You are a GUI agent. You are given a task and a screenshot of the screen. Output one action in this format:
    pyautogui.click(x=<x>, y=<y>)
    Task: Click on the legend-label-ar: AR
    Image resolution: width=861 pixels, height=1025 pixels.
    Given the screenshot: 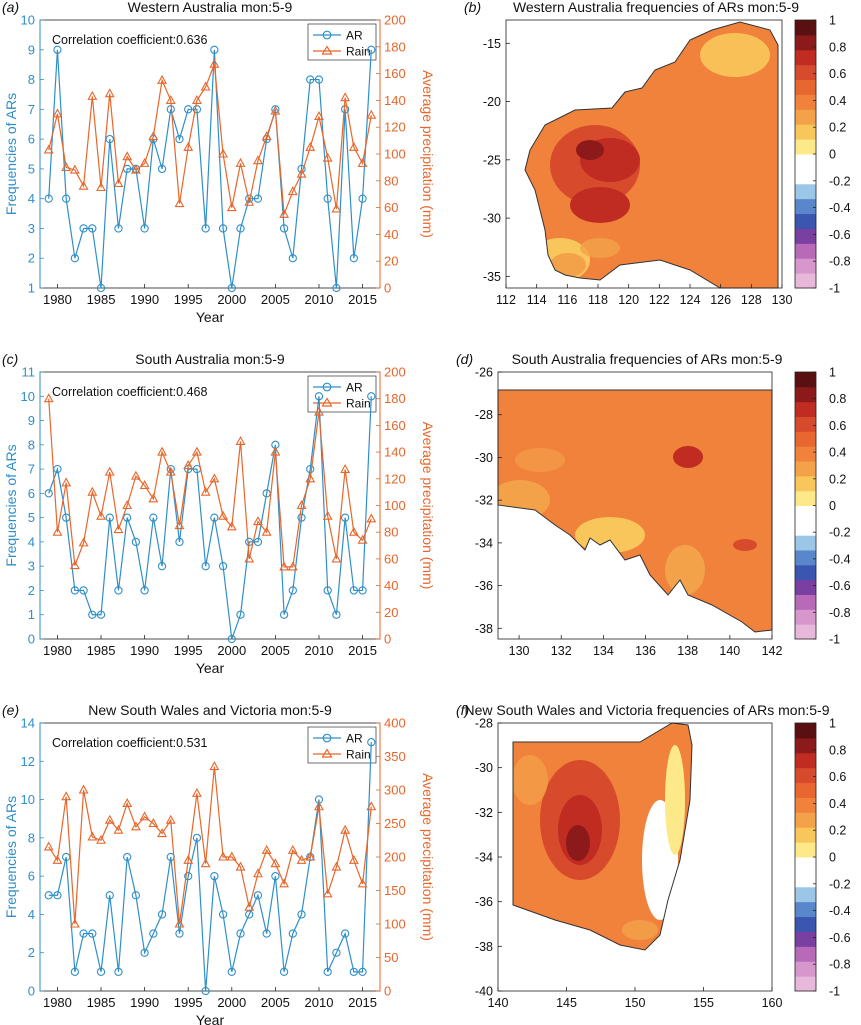 What is the action you would take?
    pyautogui.click(x=354, y=739)
    